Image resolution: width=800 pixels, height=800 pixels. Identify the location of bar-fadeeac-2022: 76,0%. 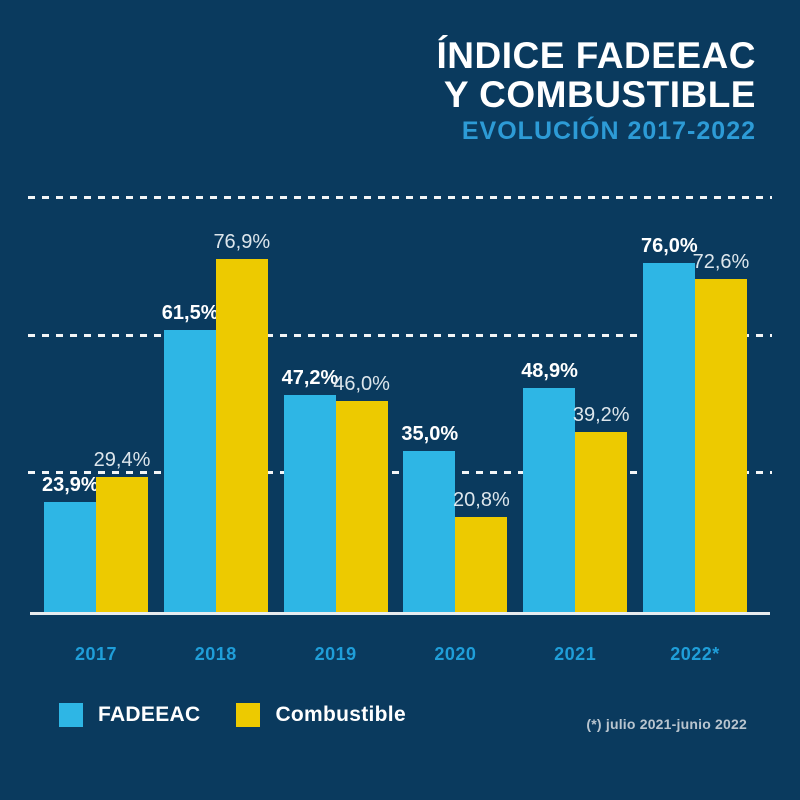
(669, 424).